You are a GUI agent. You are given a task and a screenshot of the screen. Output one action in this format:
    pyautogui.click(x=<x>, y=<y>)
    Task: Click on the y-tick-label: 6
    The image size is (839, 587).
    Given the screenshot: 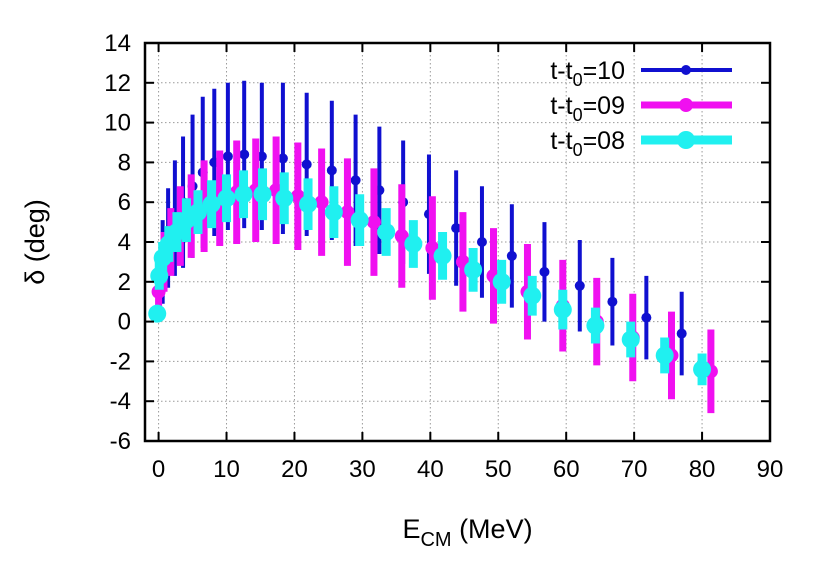 What is the action you would take?
    pyautogui.click(x=124, y=202)
    